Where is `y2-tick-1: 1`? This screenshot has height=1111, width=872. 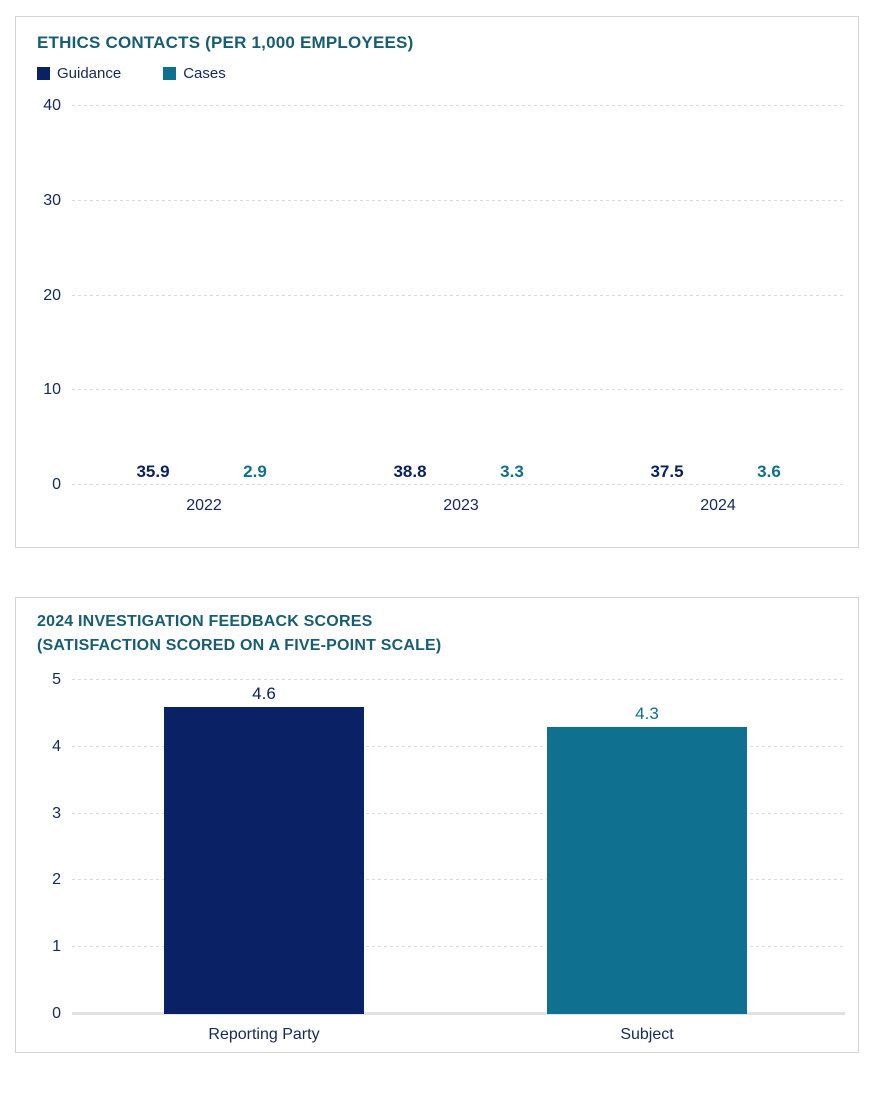
y2-tick-1: 1 is located at coordinates (56, 947).